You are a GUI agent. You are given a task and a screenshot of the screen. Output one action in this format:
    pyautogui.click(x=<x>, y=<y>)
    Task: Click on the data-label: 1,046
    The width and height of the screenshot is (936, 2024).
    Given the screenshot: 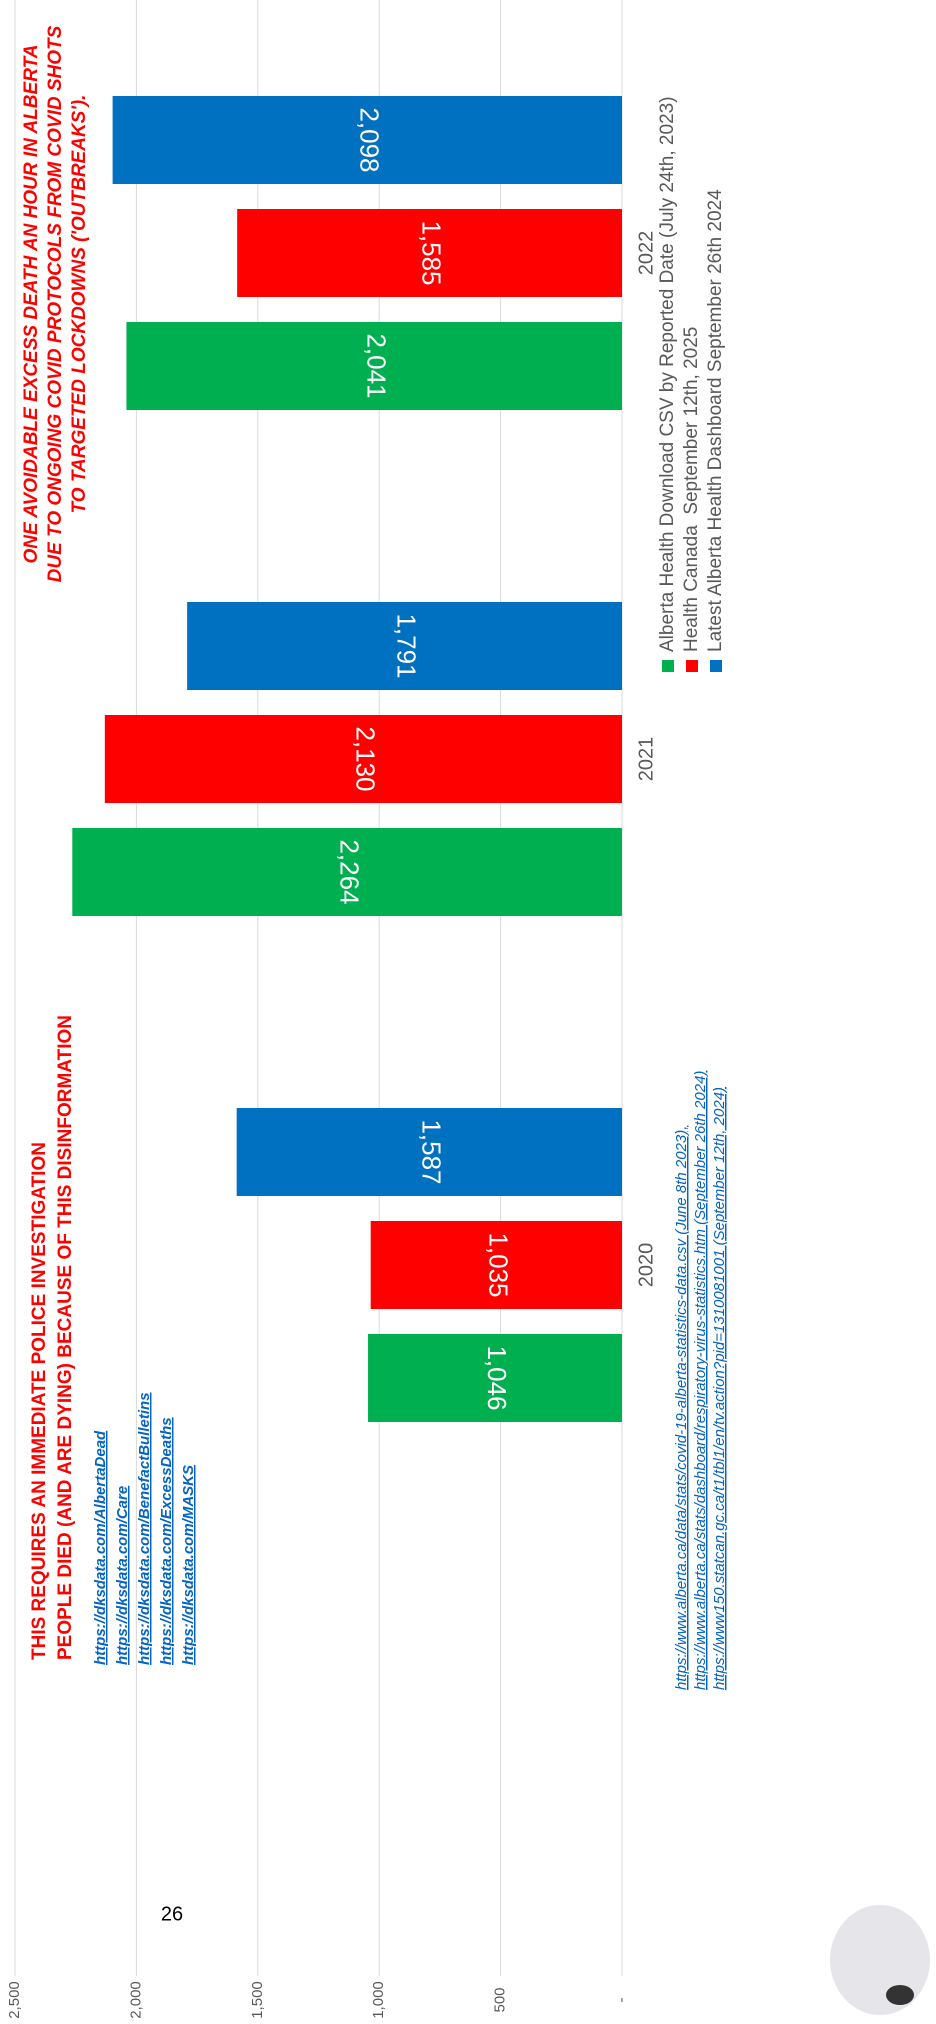 What is the action you would take?
    pyautogui.click(x=497, y=1377)
    